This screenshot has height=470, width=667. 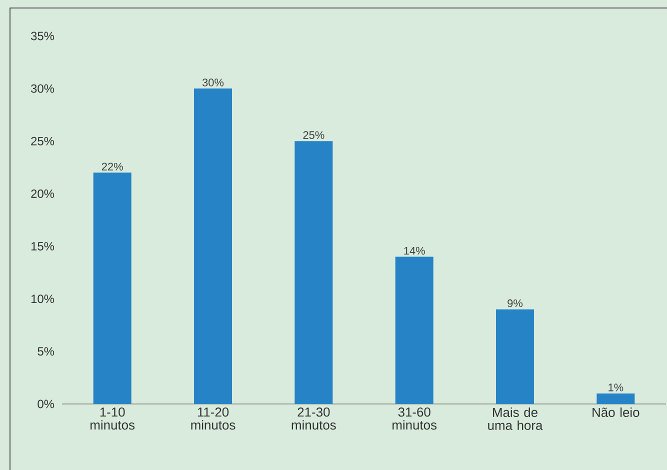 What do you see at coordinates (112, 166) in the screenshot?
I see `data-label: 22%` at bounding box center [112, 166].